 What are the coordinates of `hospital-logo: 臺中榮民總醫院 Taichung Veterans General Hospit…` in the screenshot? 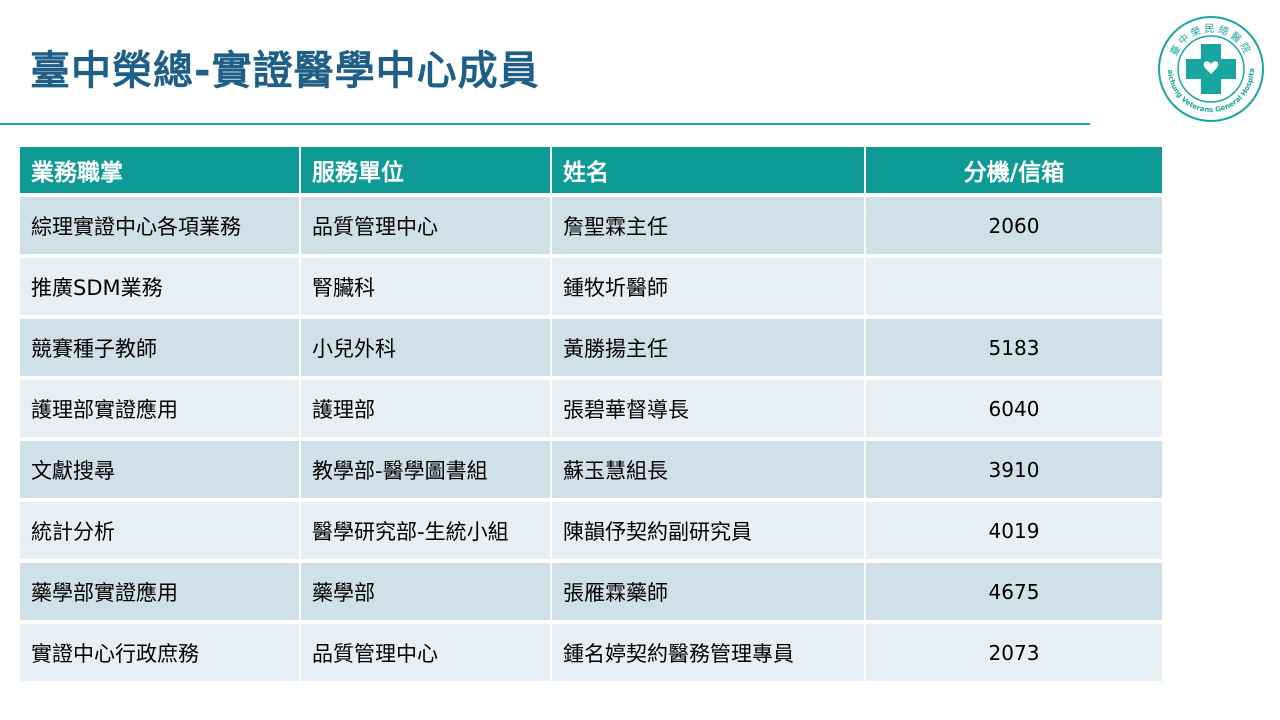 It's located at (1210, 68).